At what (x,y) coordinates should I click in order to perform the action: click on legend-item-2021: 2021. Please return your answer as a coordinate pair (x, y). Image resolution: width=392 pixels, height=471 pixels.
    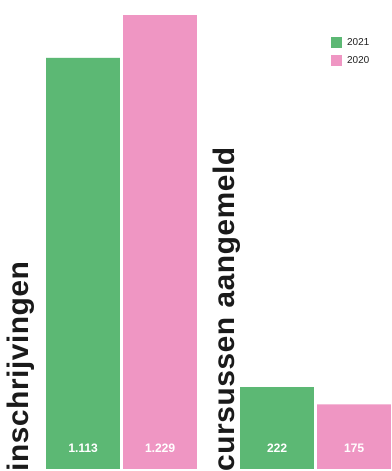
    Looking at the image, I should click on (350, 42).